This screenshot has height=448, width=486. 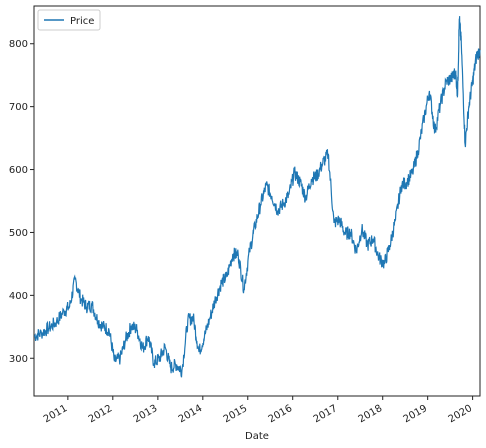 I want to click on legend: Price, so click(x=69, y=20).